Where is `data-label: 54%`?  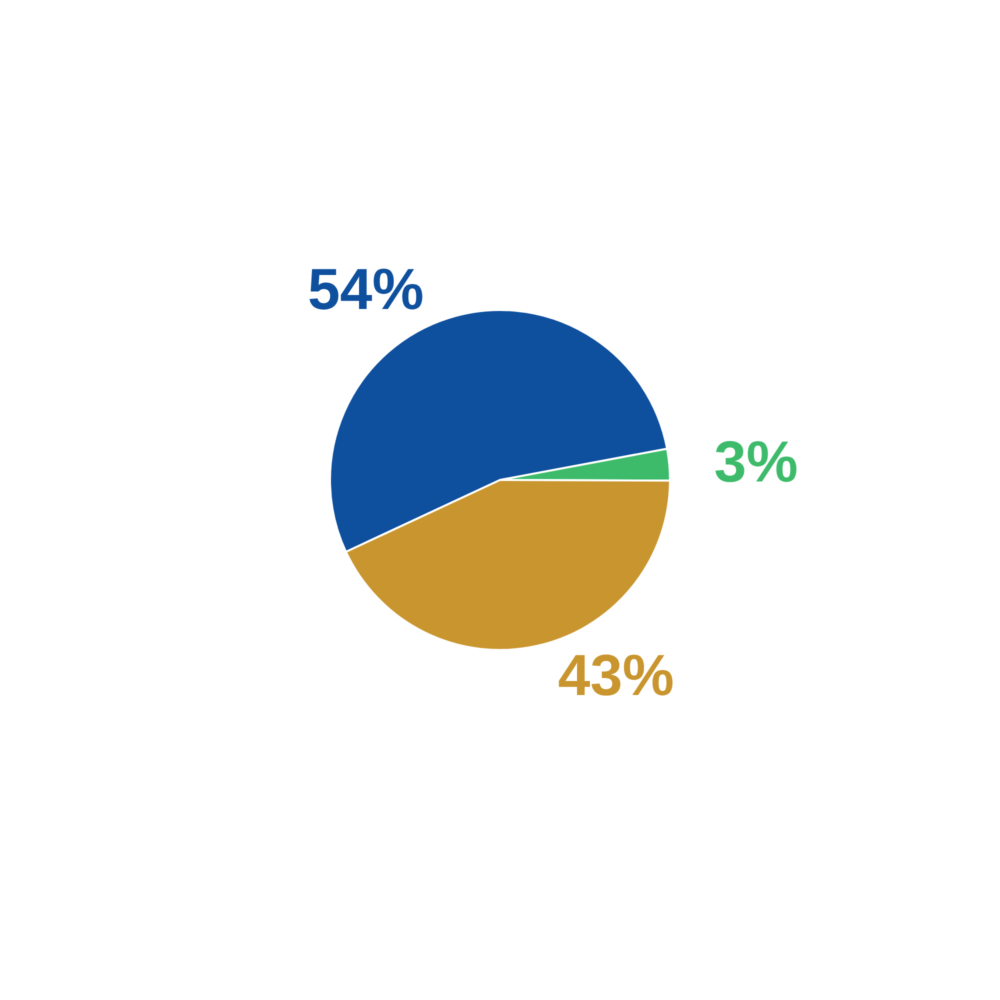 data-label: 54% is located at coordinates (366, 289).